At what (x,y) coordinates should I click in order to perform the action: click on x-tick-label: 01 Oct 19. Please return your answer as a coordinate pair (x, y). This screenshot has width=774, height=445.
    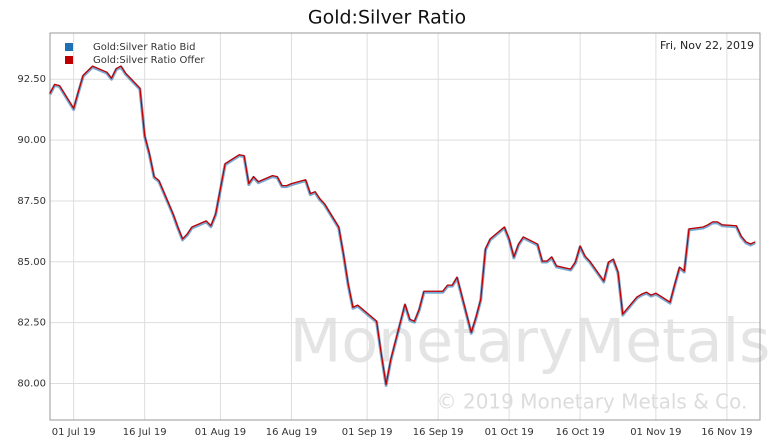
    Looking at the image, I should click on (509, 432).